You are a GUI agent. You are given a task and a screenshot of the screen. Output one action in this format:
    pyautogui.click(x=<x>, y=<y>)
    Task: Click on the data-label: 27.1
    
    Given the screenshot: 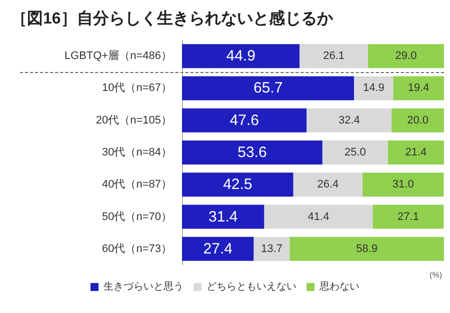 What is the action you would take?
    pyautogui.click(x=408, y=216)
    